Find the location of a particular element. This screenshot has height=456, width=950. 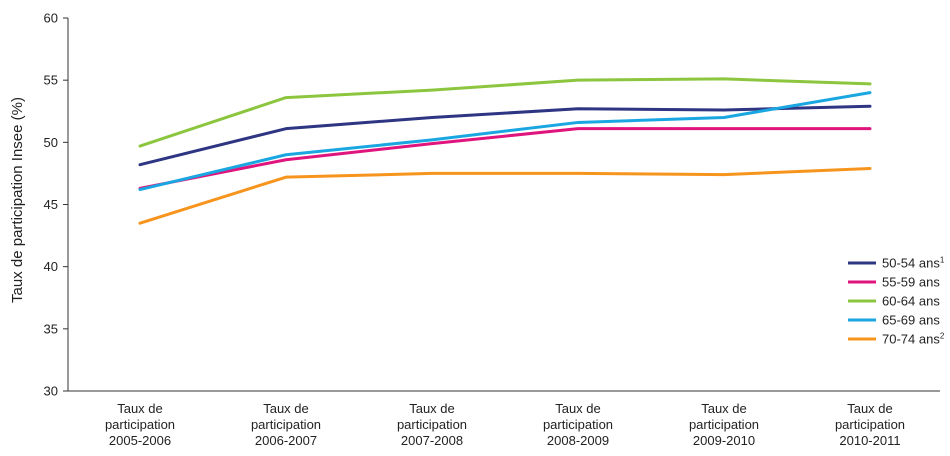

y-axis-ticks: 30 35 40 45 50 55 60 is located at coordinates (56, 205).